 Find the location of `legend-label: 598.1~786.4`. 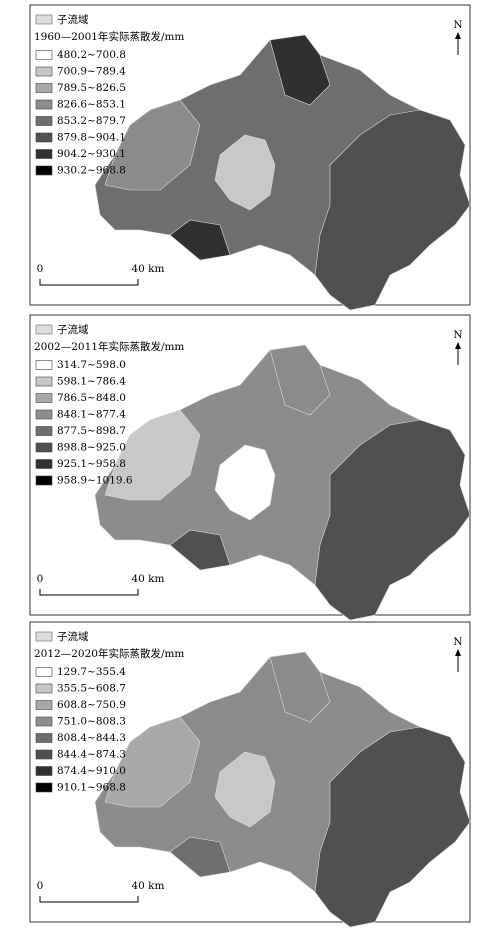

legend-label: 598.1~786.4 is located at coordinates (91, 382).